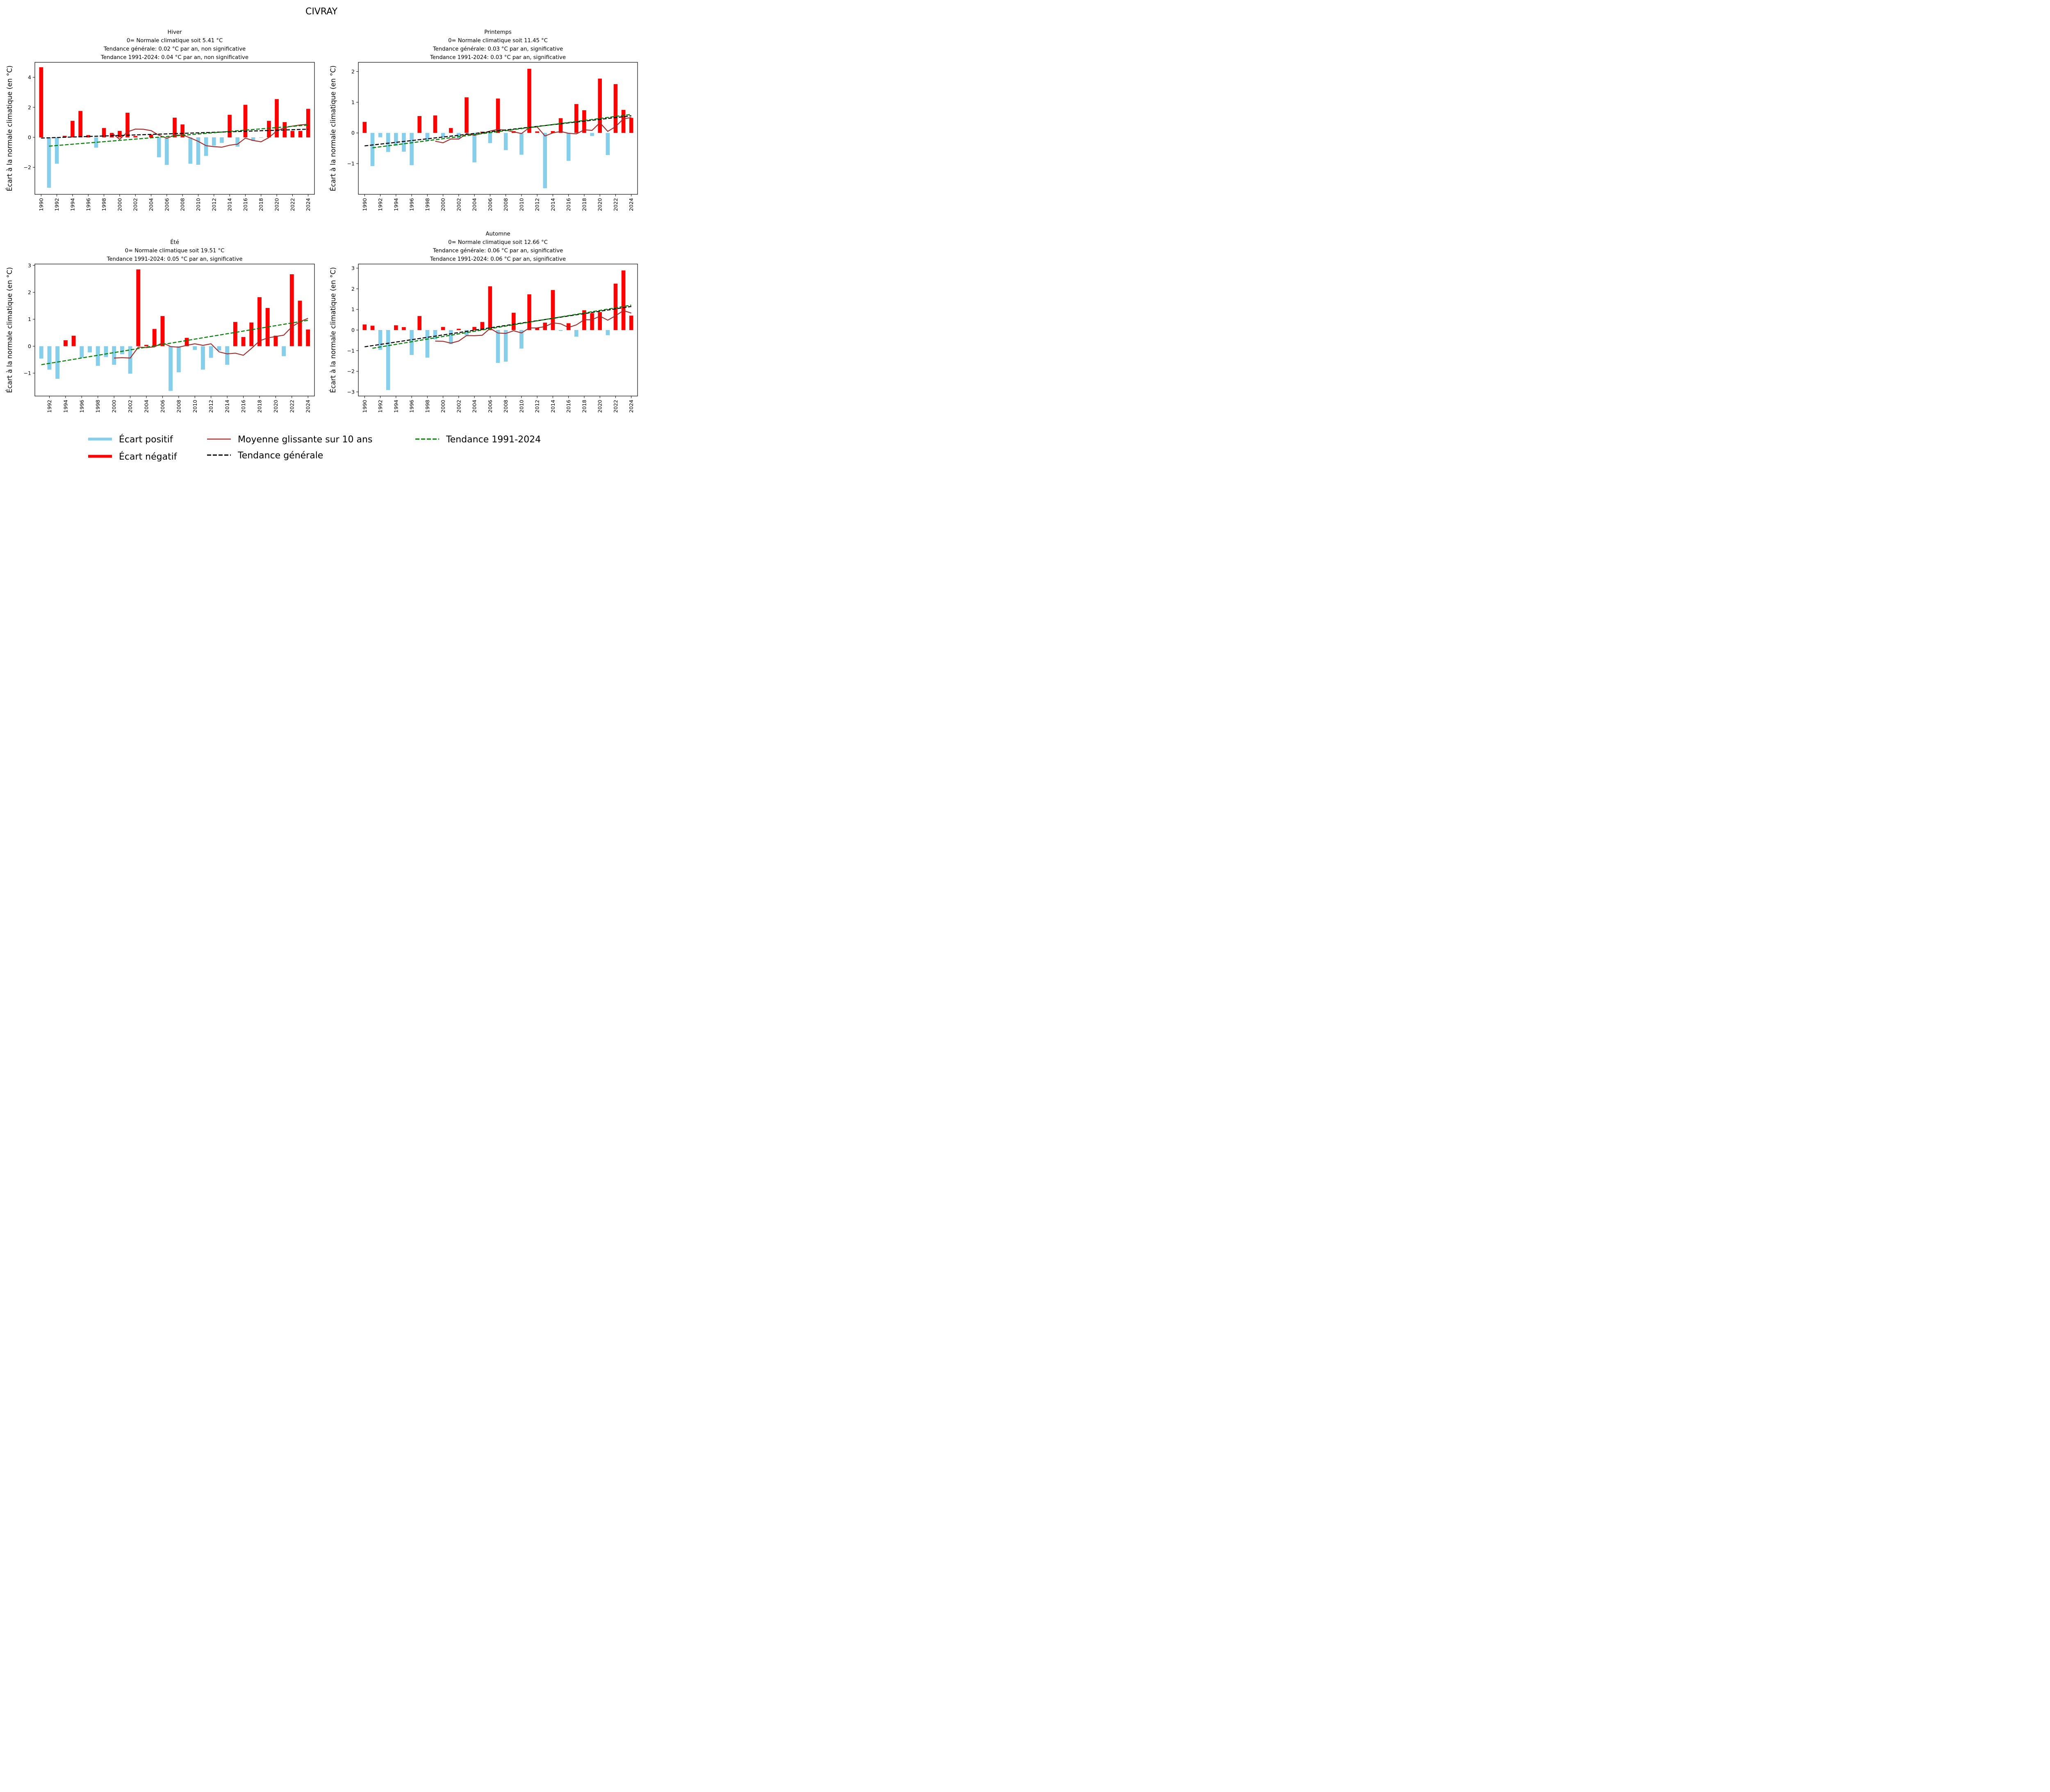  What do you see at coordinates (219, 349) in the screenshot?
I see `bar-2013` at bounding box center [219, 349].